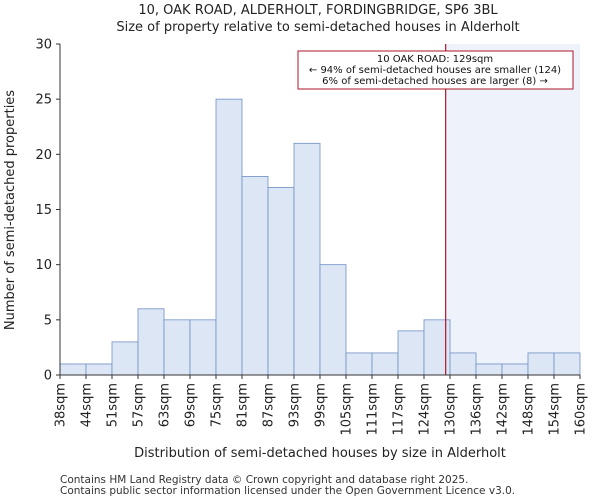  I want to click on annotation-box, so click(435, 70).